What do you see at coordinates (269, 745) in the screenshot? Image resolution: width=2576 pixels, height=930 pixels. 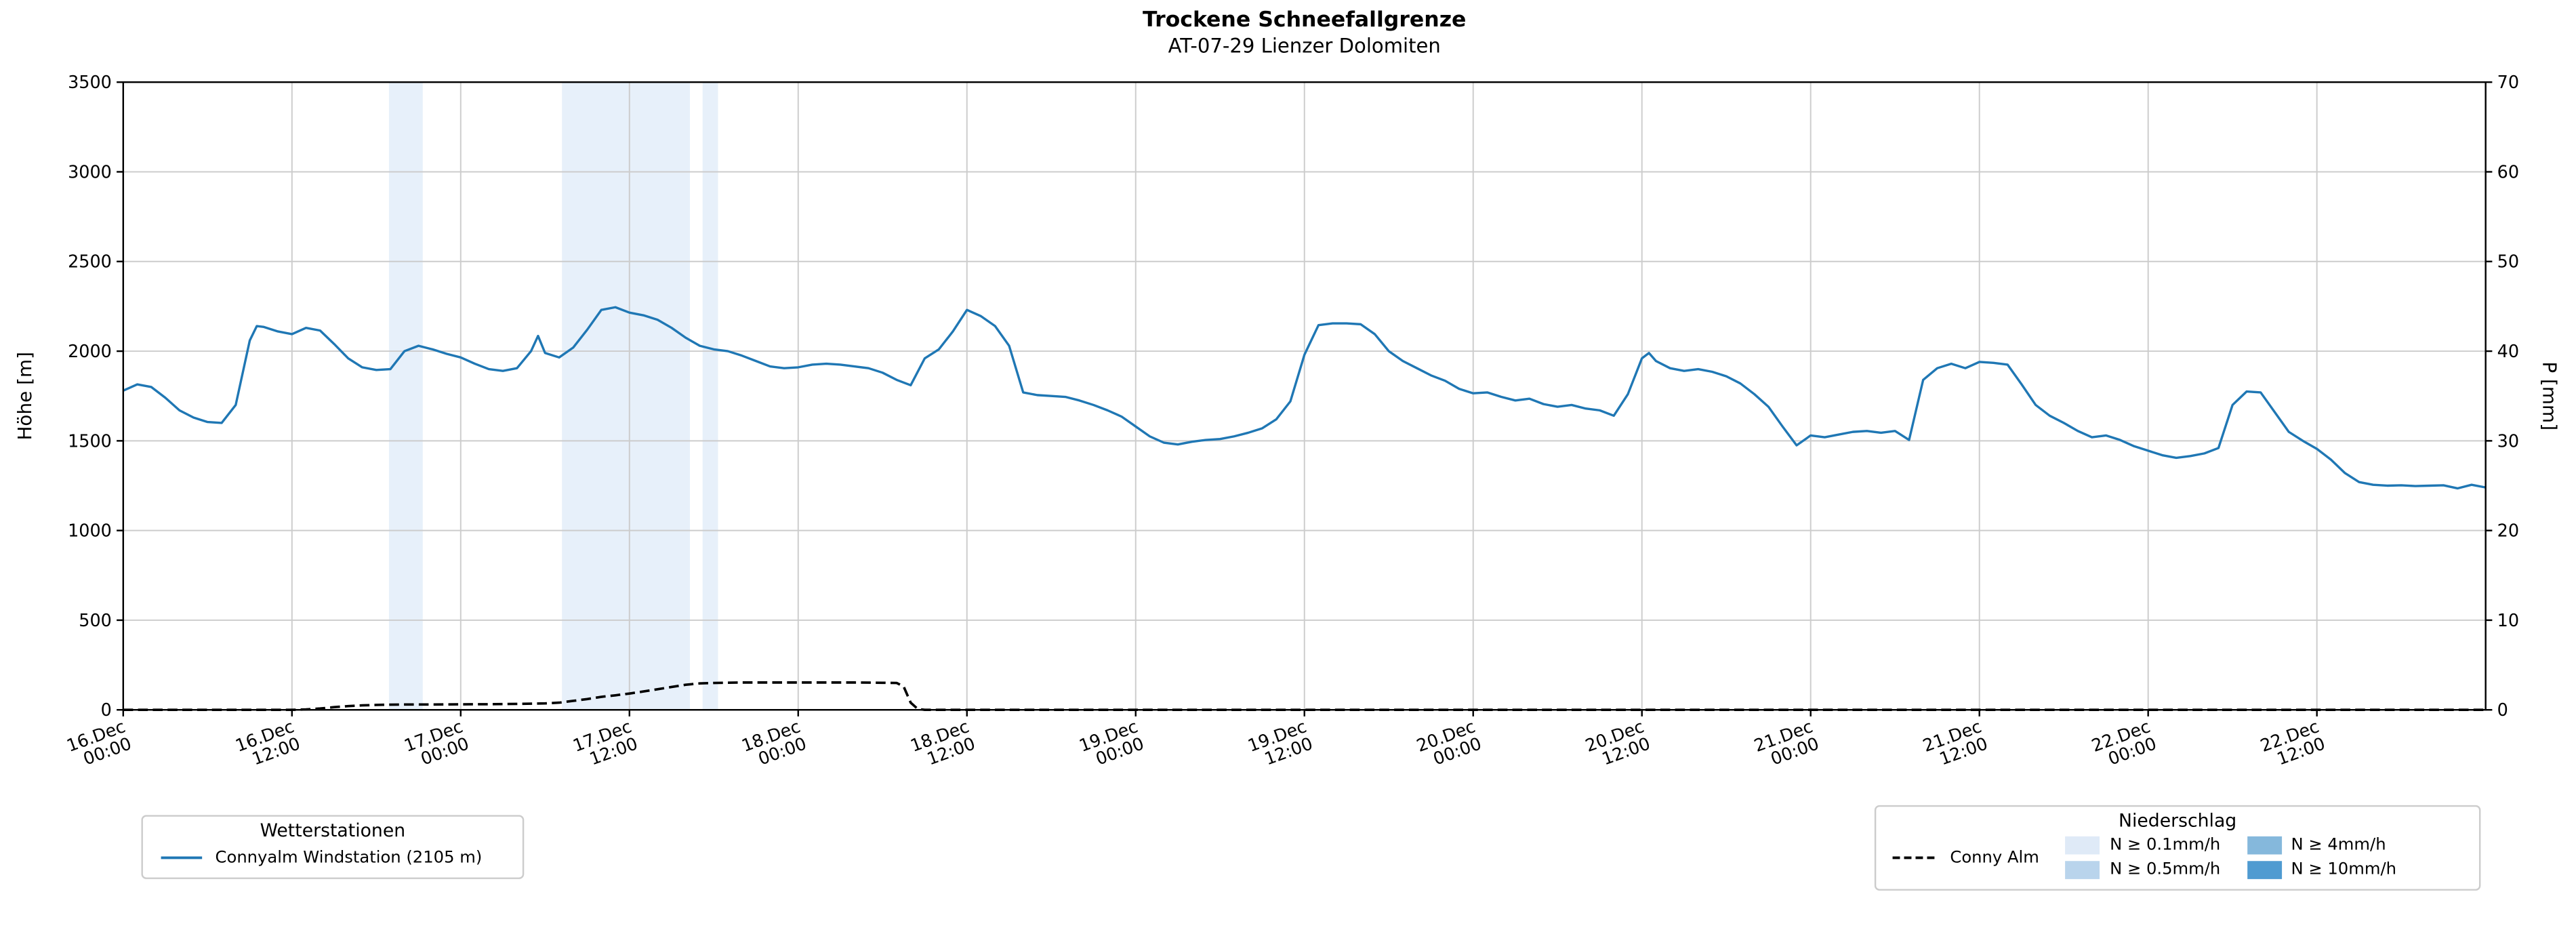 I see `x-tick-label: 16.Dec12:00` at bounding box center [269, 745].